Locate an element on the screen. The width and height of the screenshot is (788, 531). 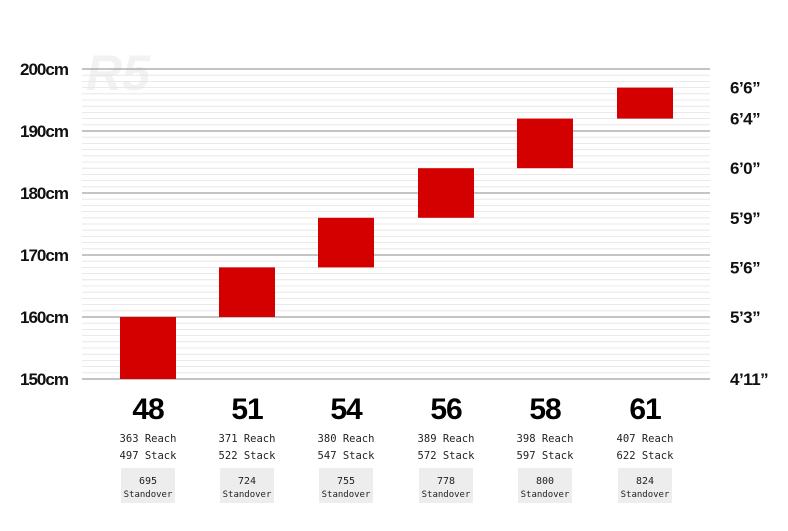
right-axis-ft: 4’11” 5’3” 5’6” 5’9” 6’0” 6’4” 6’6” is located at coordinates (749, 234).